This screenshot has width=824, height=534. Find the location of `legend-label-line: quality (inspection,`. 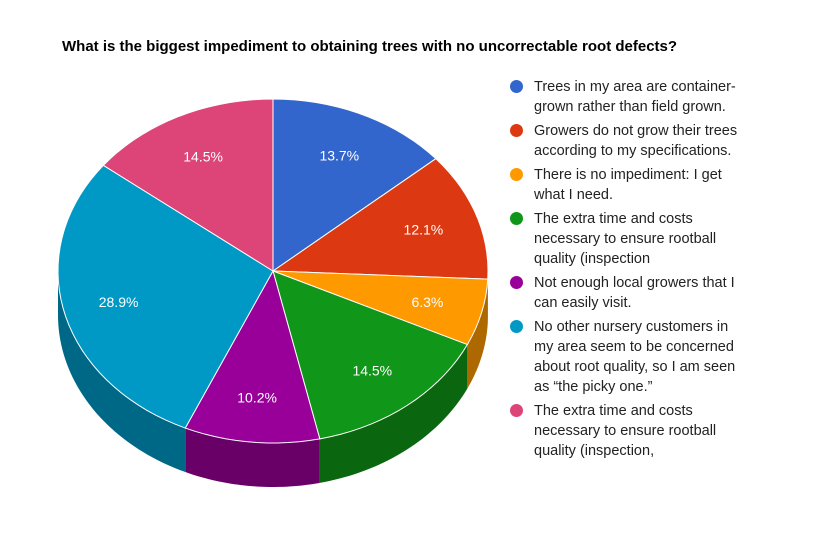

legend-label-line: quality (inspection, is located at coordinates (594, 451).